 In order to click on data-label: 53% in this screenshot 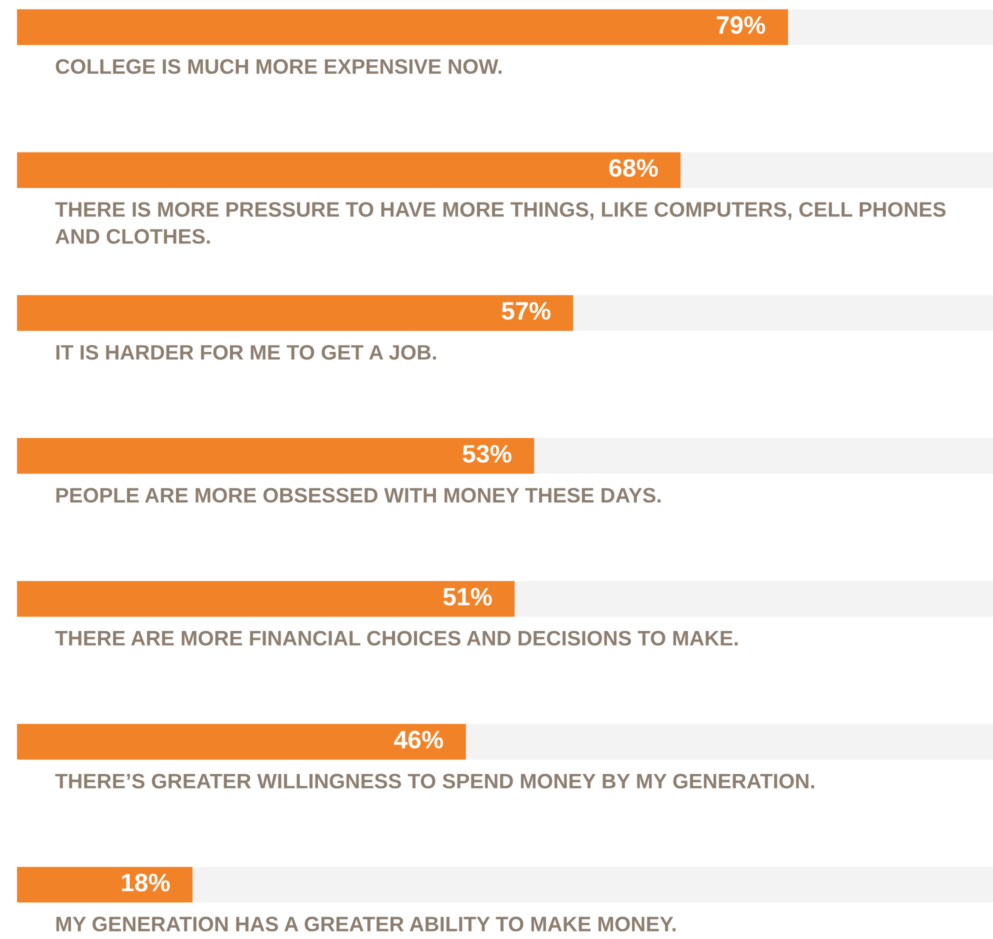, I will do `click(487, 453)`.